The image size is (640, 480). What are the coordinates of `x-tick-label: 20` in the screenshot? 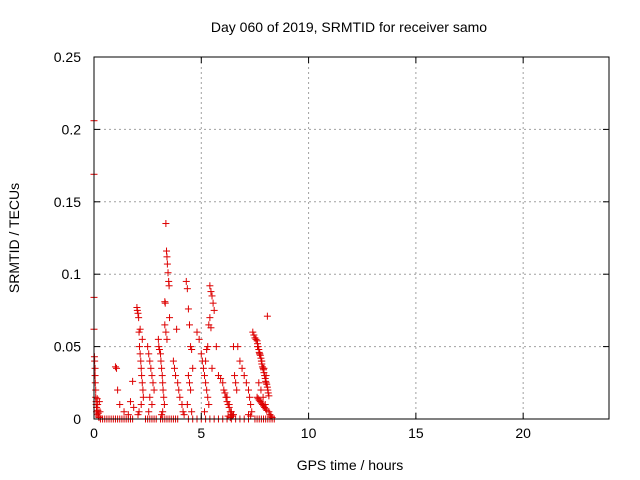 It's located at (523, 433).